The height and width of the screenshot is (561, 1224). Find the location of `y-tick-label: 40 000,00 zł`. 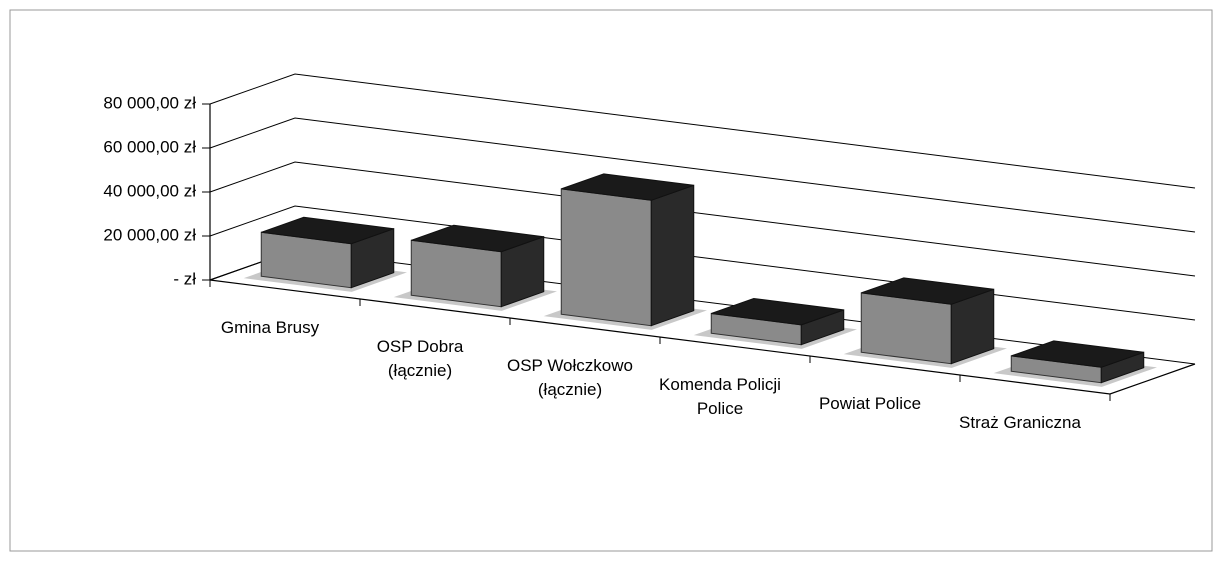

y-tick-label: 40 000,00 zł is located at coordinates (149, 190).